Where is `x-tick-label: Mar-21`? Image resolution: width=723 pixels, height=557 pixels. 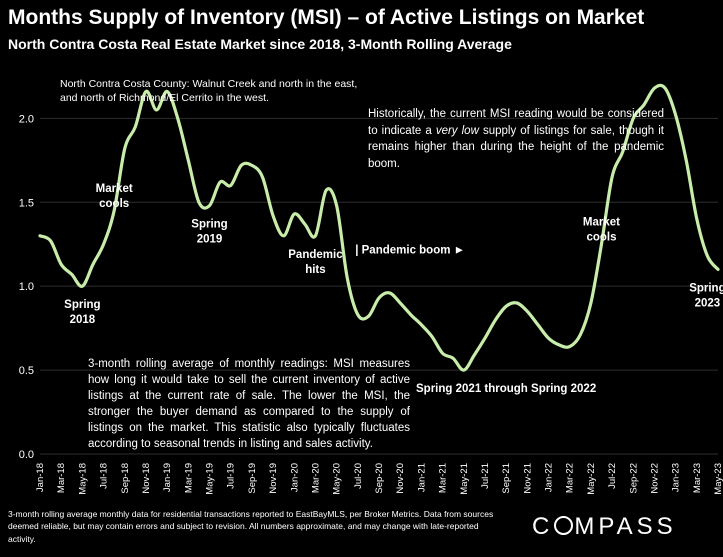
x-tick-label: Mar-21 is located at coordinates (443, 478).